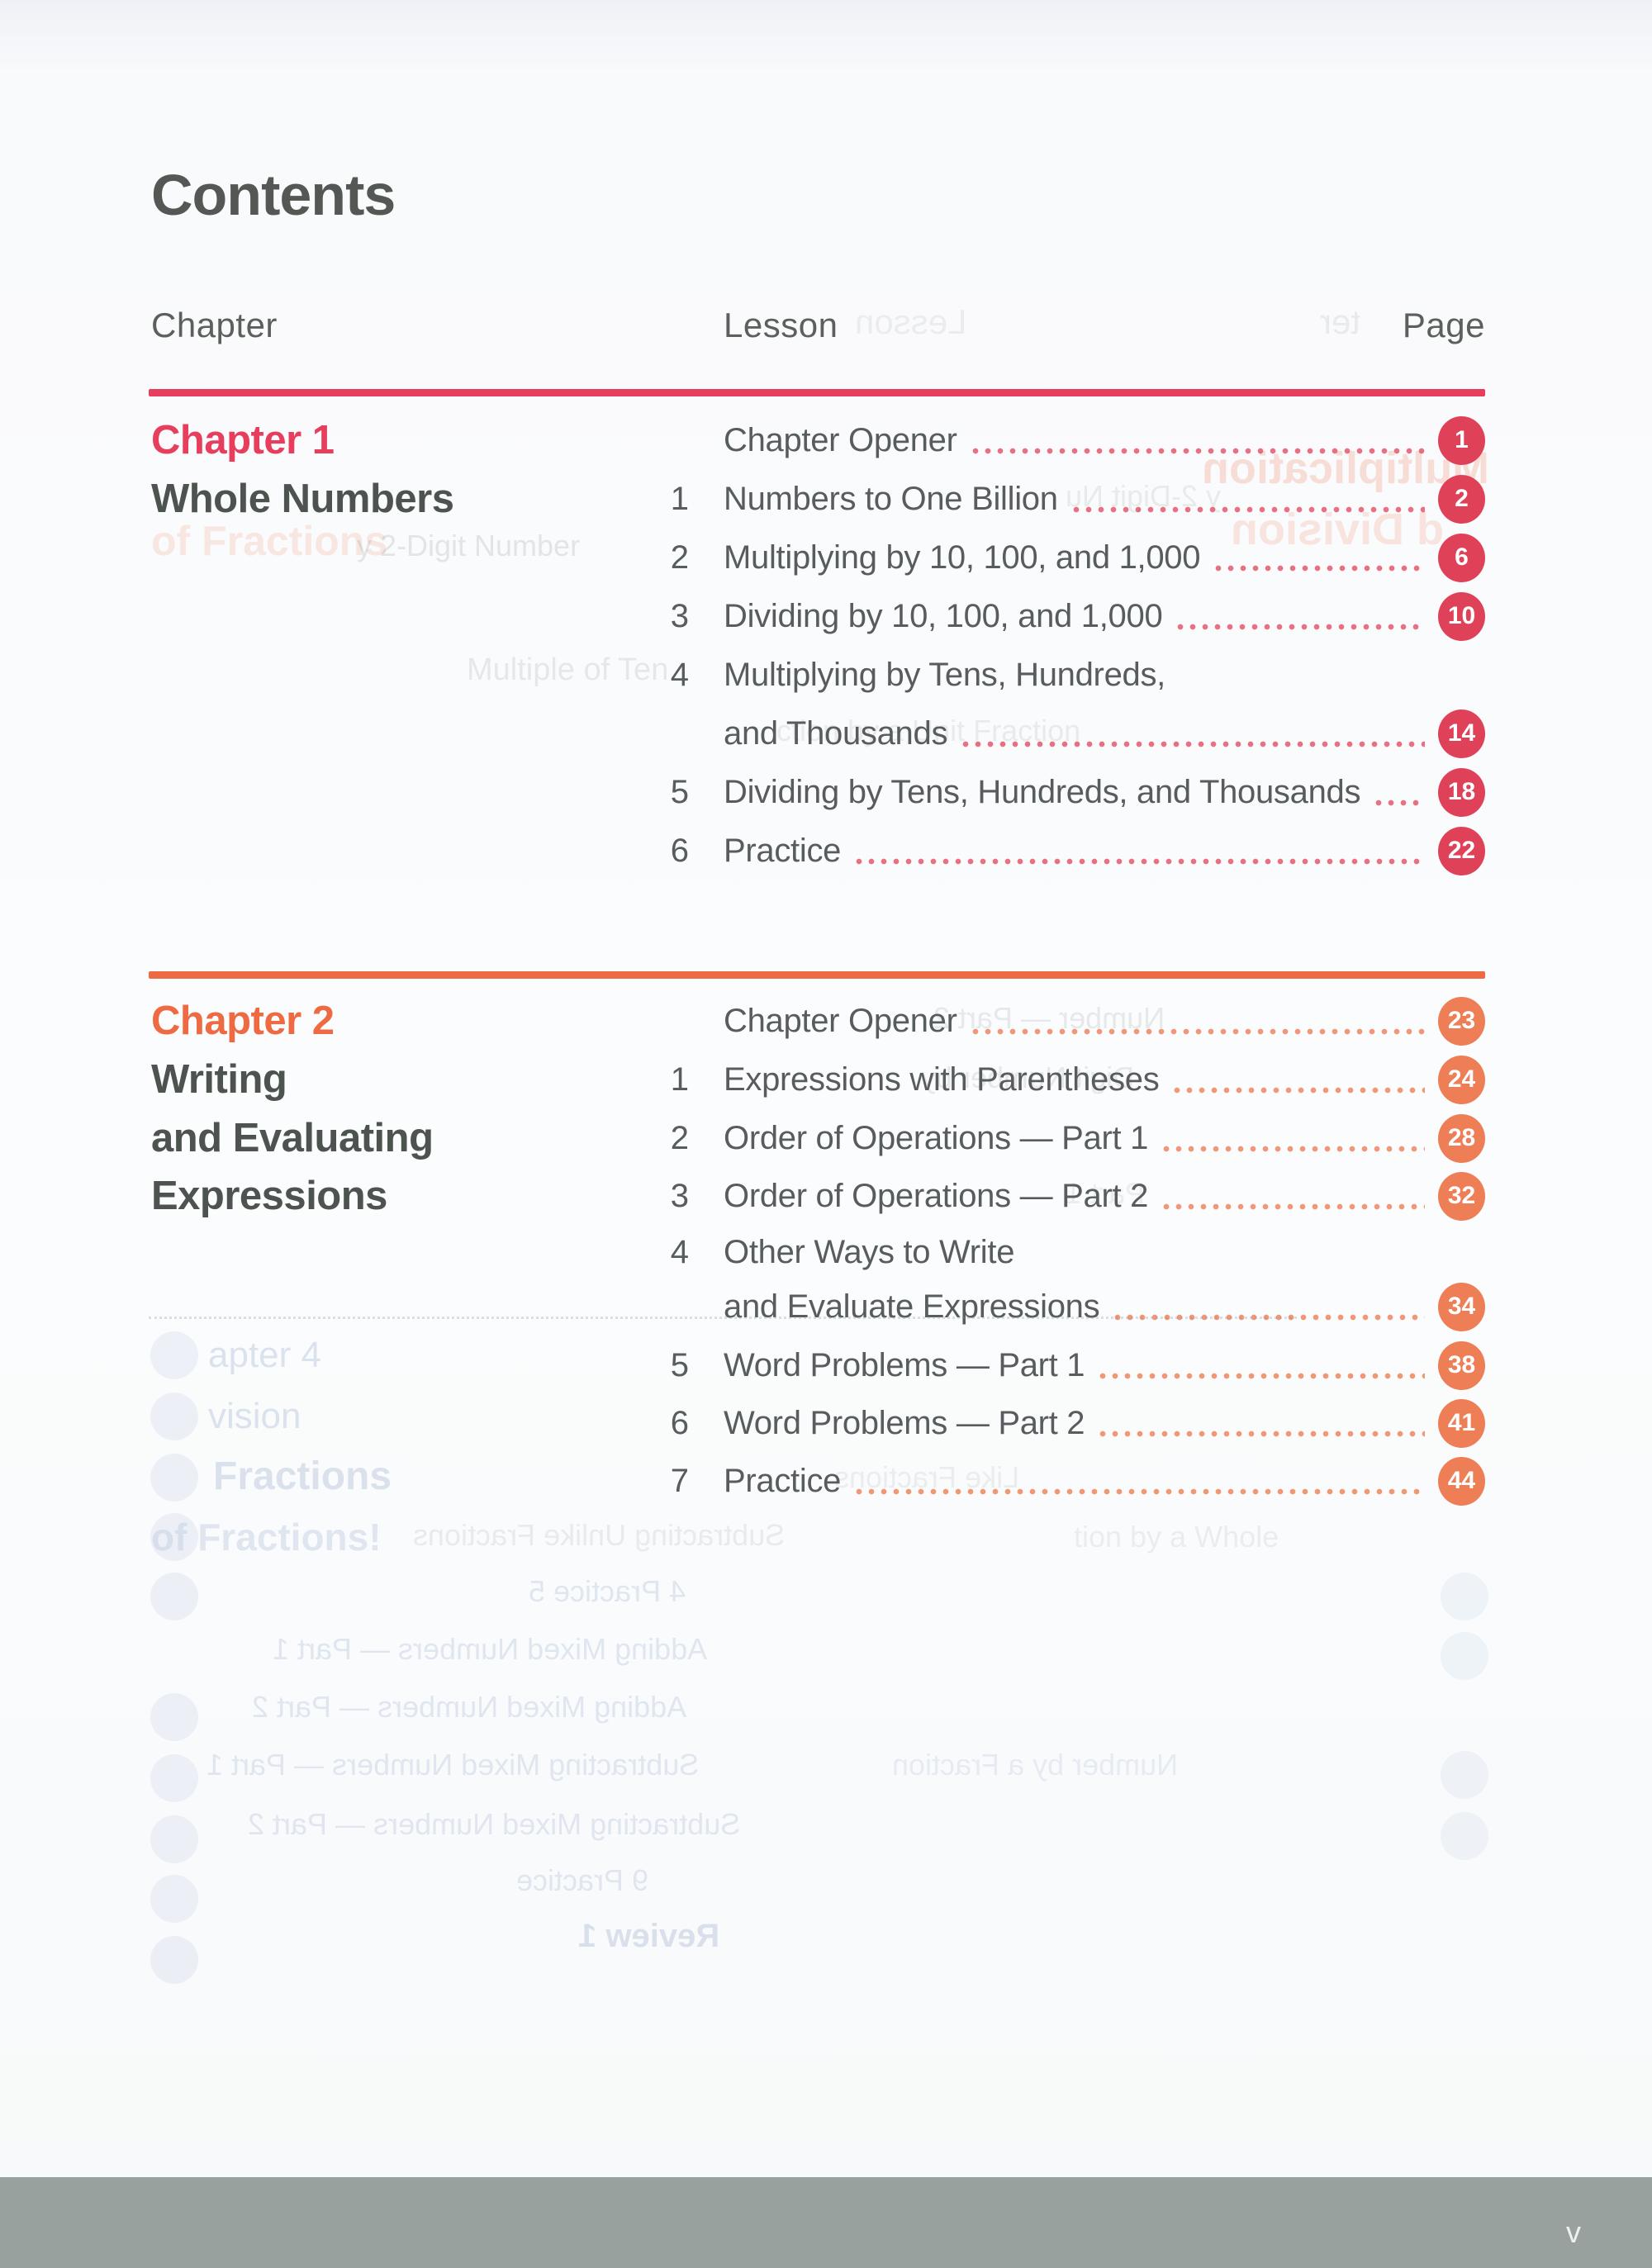  I want to click on page-number-badge: 44, so click(1461, 1481).